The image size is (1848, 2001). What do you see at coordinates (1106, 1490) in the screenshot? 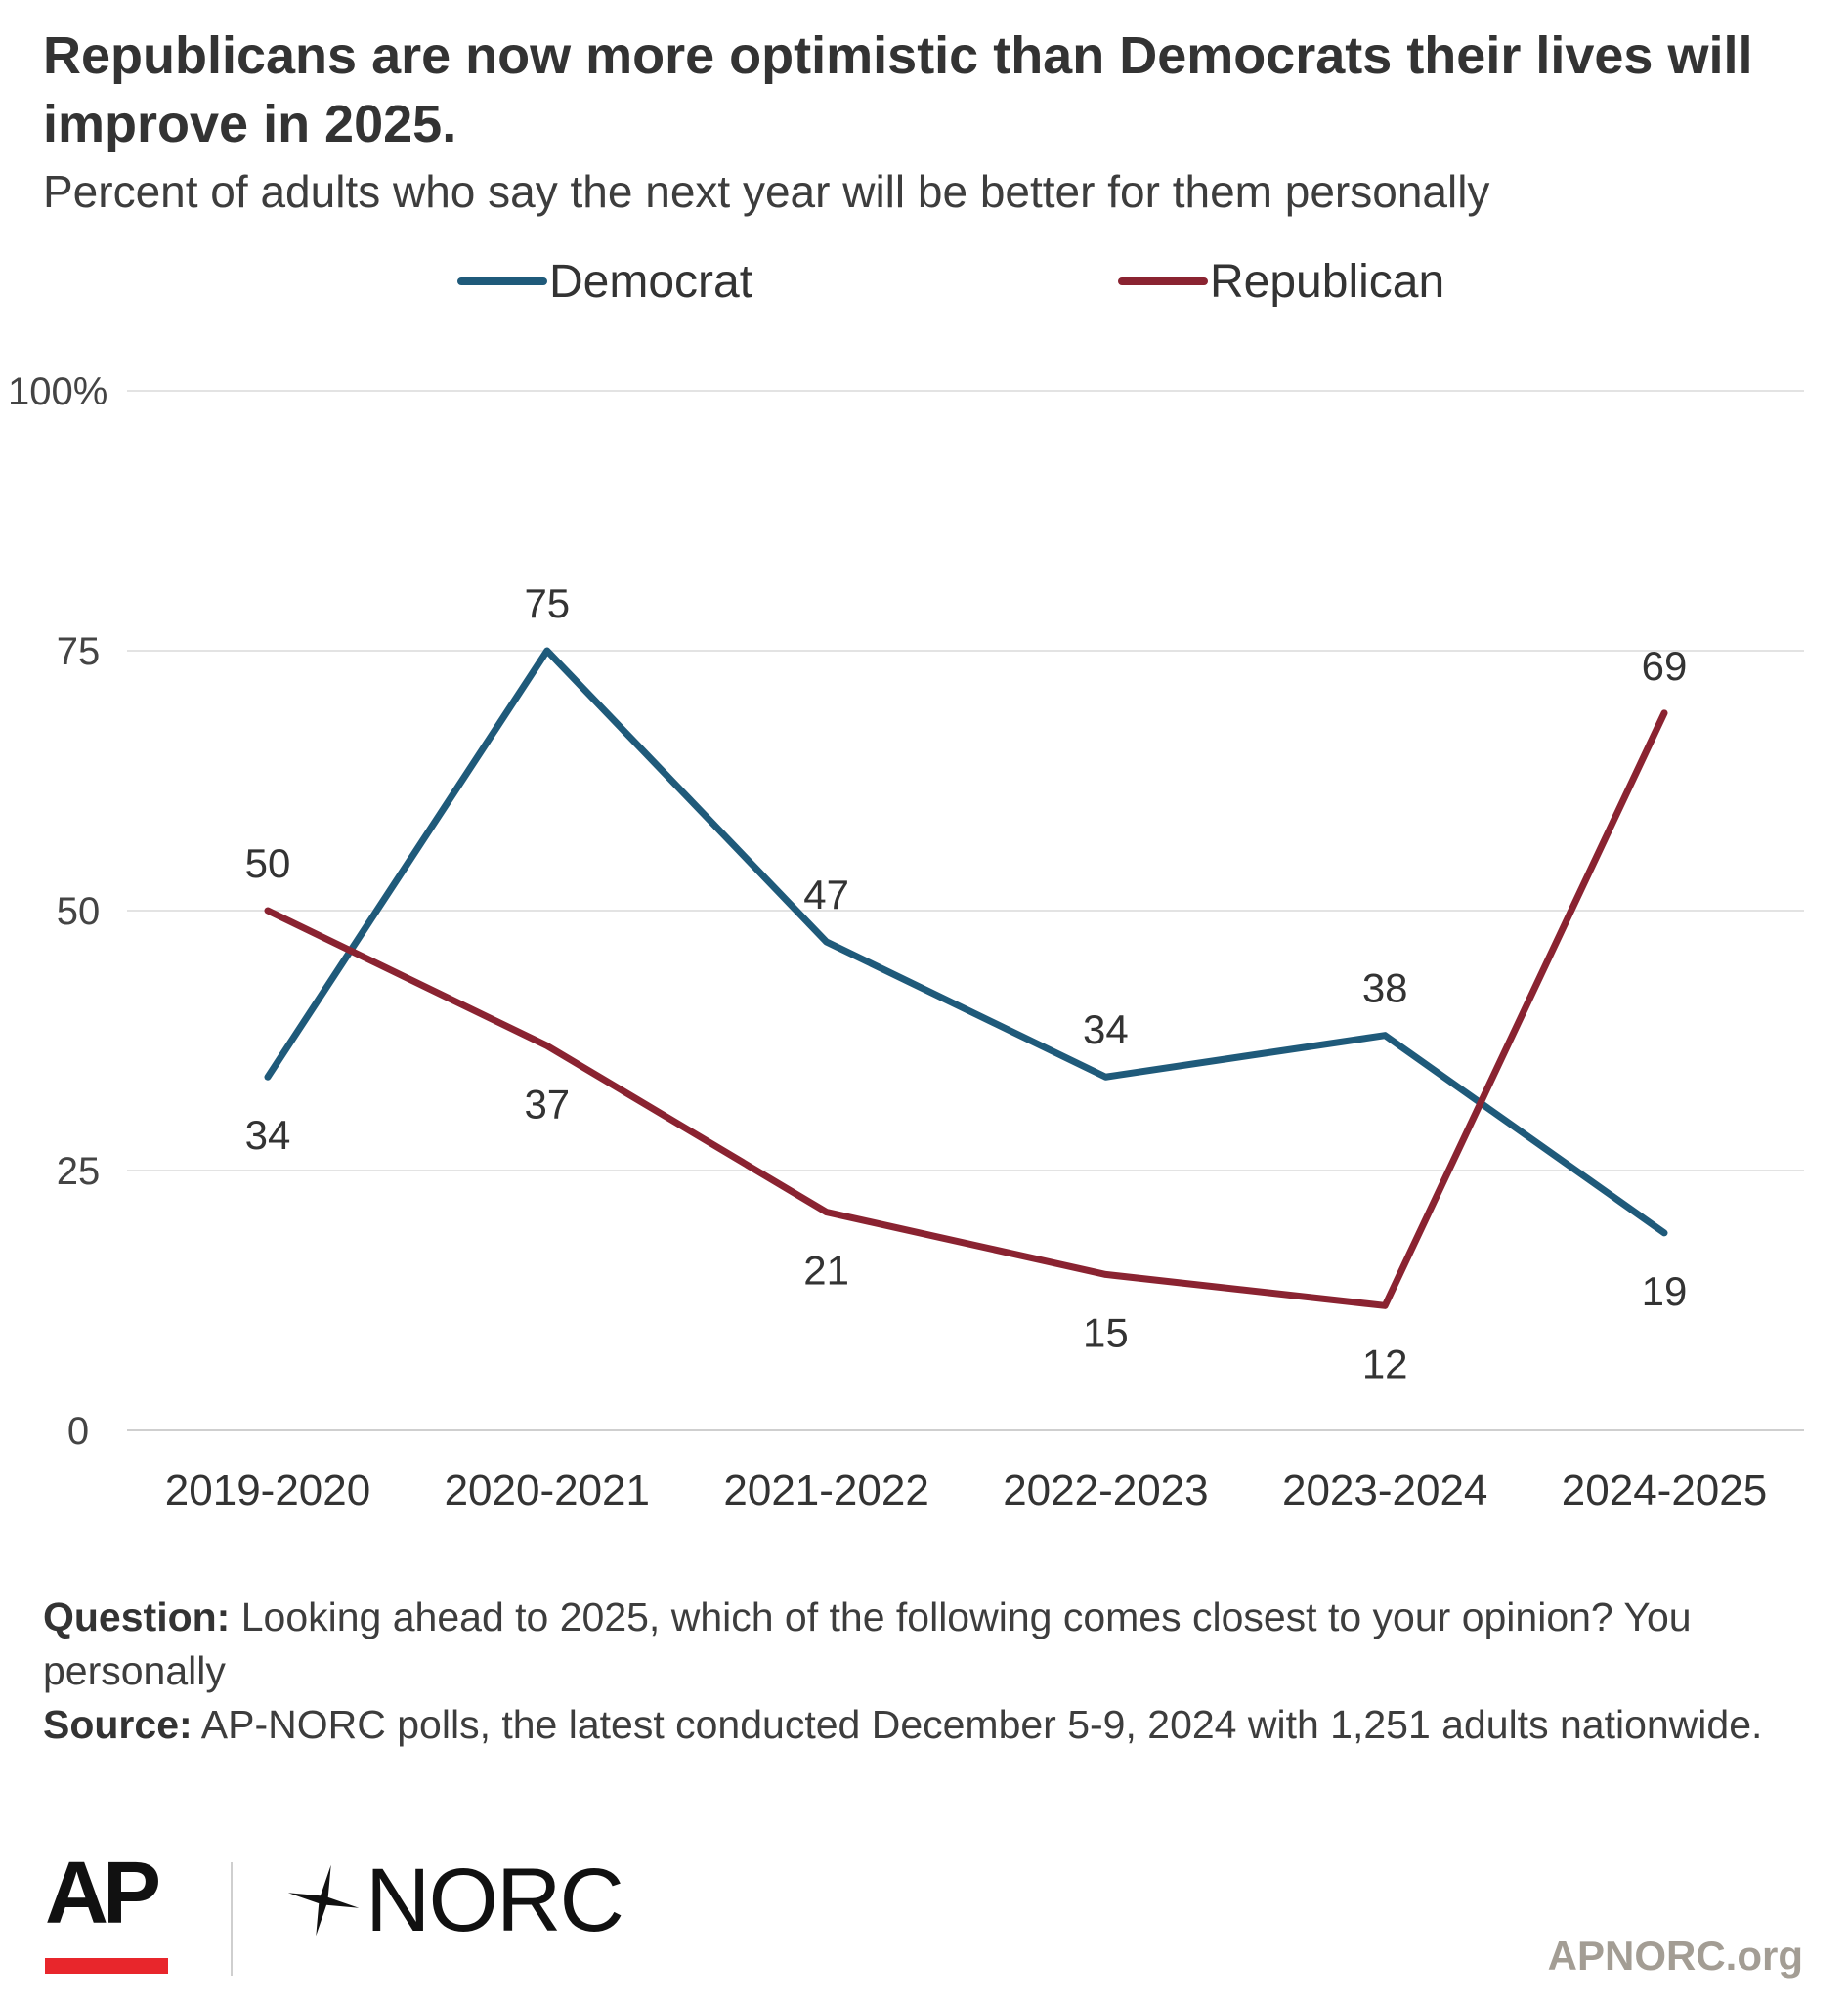
I see `x-tick-label: 2022-2023` at bounding box center [1106, 1490].